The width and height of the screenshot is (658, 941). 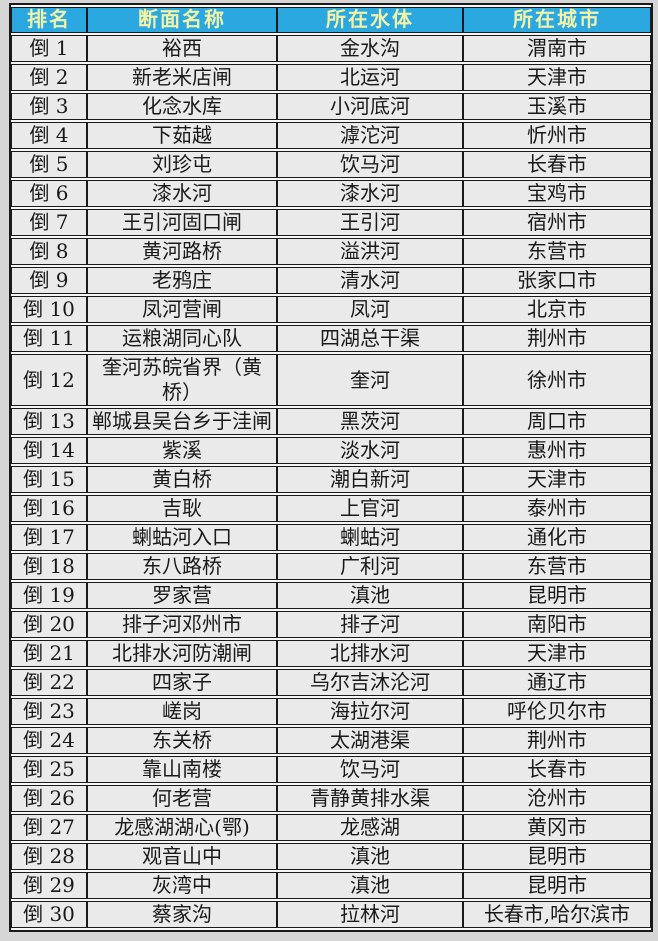 What do you see at coordinates (49, 20) in the screenshot?
I see `column-header-rank: 排名` at bounding box center [49, 20].